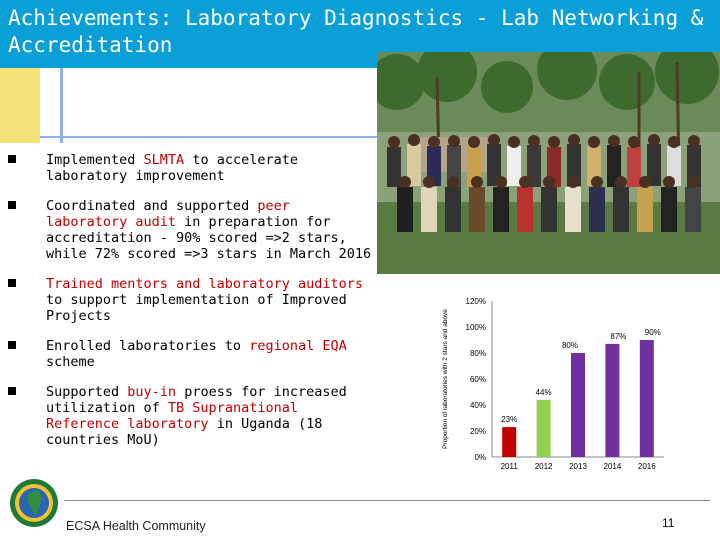 This screenshot has height=540, width=720. What do you see at coordinates (152, 392) in the screenshot?
I see `highlighted-text: buy-in` at bounding box center [152, 392].